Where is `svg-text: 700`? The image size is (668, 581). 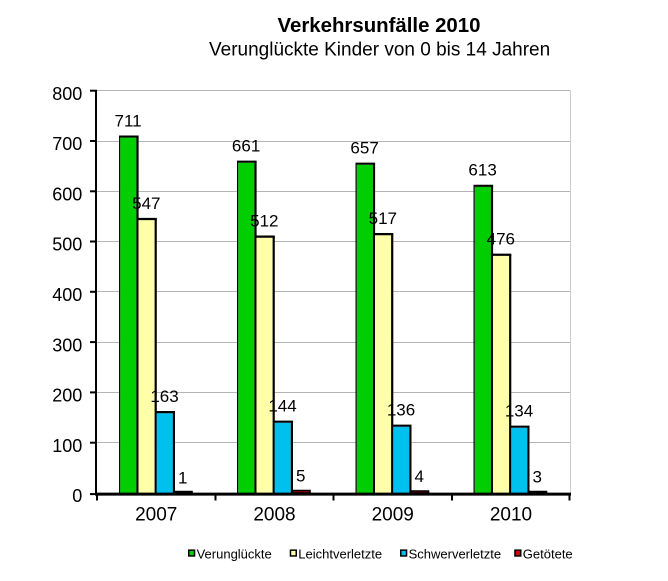 svg-text: 700 is located at coordinates (67, 144).